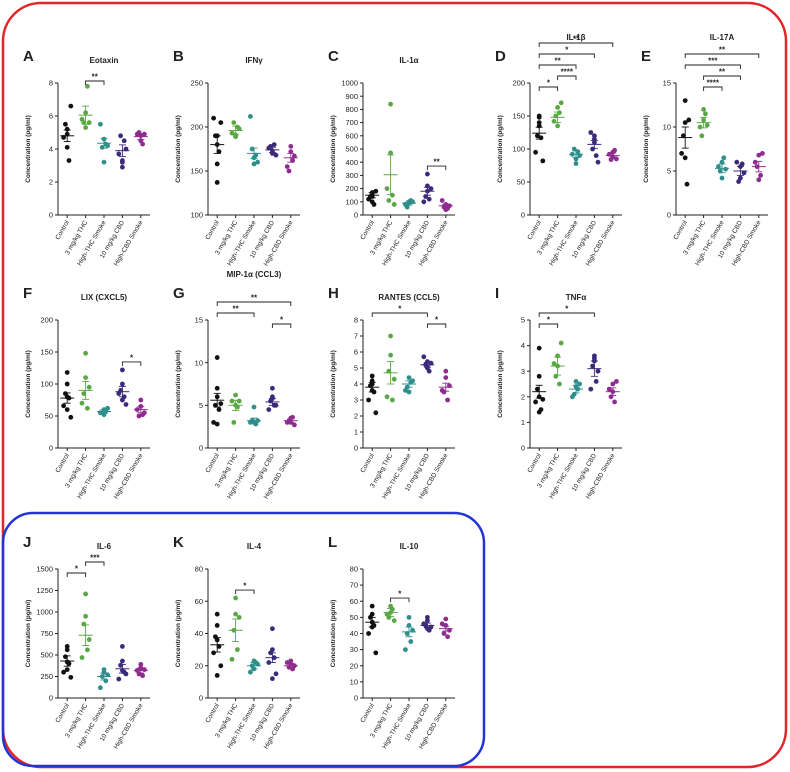 The height and width of the screenshot is (772, 790). What do you see at coordinates (646, 56) in the screenshot?
I see `panel-letter: E` at bounding box center [646, 56].